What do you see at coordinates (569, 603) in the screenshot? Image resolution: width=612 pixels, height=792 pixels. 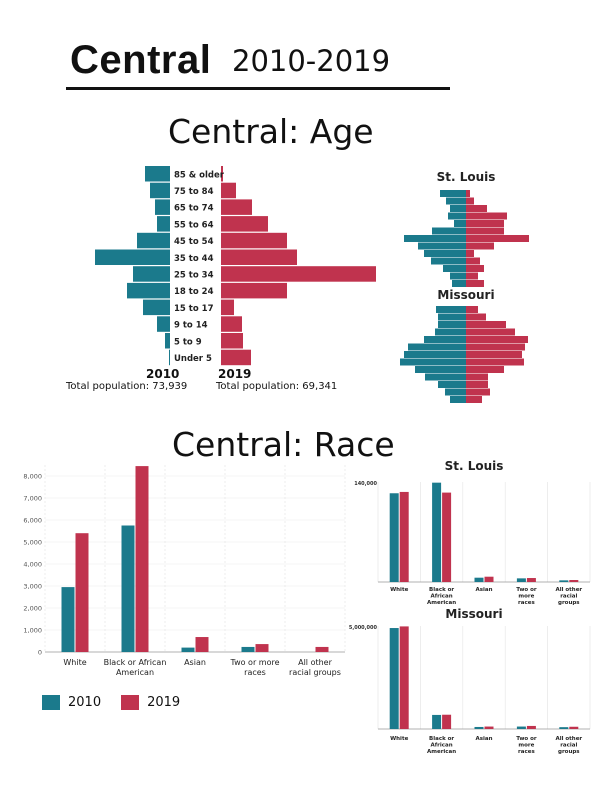 I see `stlouis-race-xlabel-4-2: groups` at bounding box center [569, 603].